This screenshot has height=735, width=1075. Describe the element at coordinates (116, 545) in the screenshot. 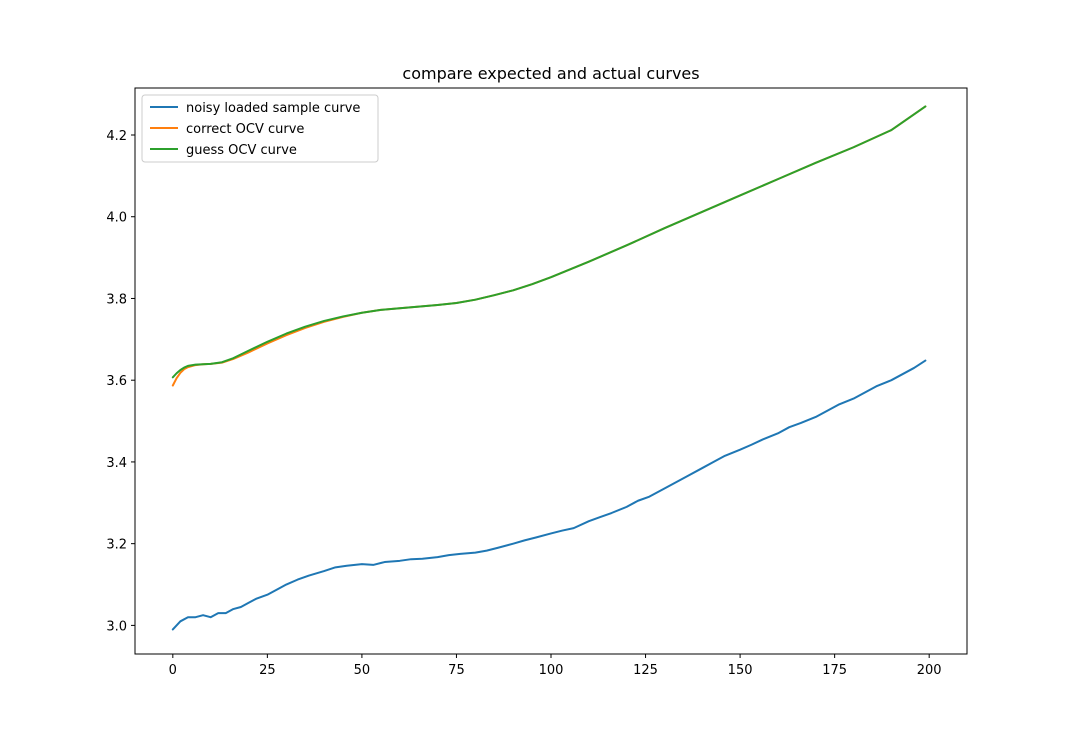

I see `y-tick-label: 3.2` at that location.